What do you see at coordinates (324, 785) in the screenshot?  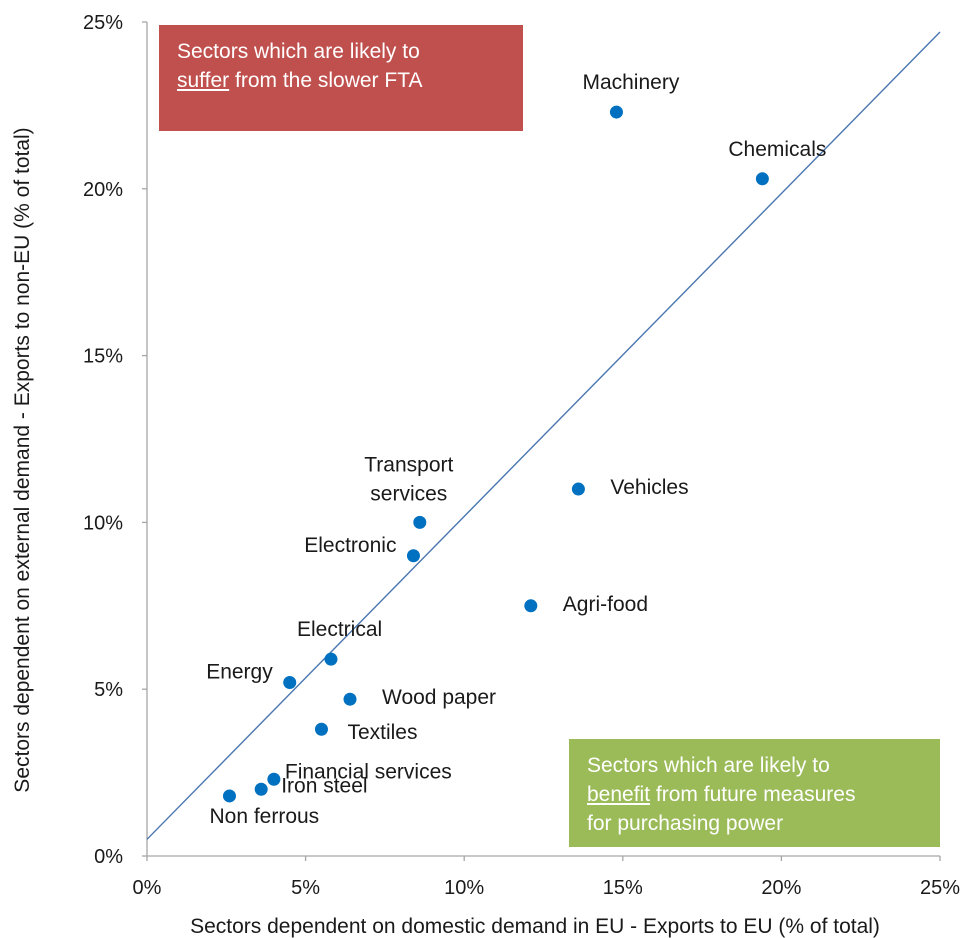 I see `point-label: Iron steel` at bounding box center [324, 785].